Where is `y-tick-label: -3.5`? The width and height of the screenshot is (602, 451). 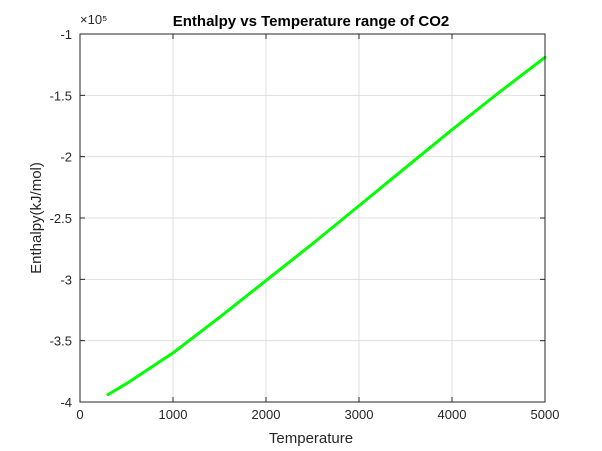 y-tick-label: -3.5 is located at coordinates (61, 341).